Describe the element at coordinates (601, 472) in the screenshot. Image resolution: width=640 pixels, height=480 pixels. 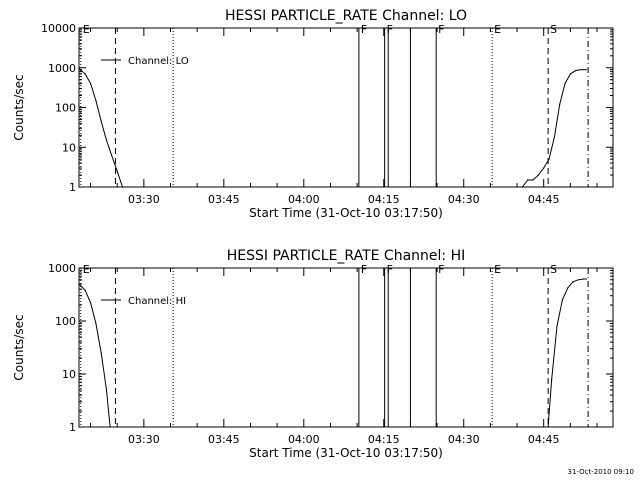
I see `footer-timestamp: 31-Oct-2010 09:10` at that location.